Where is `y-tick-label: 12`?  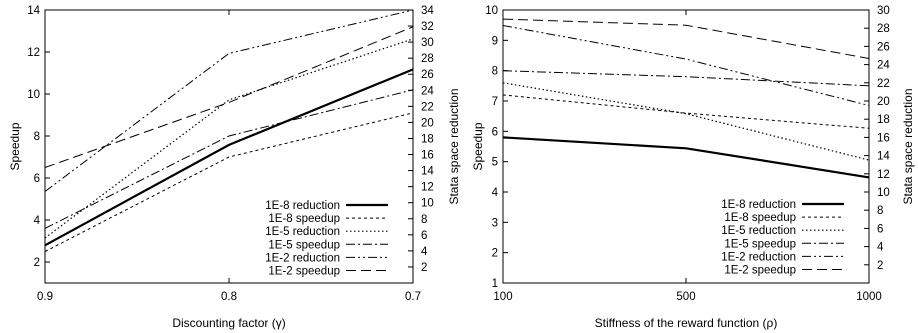 y-tick-label: 12 is located at coordinates (33, 53).